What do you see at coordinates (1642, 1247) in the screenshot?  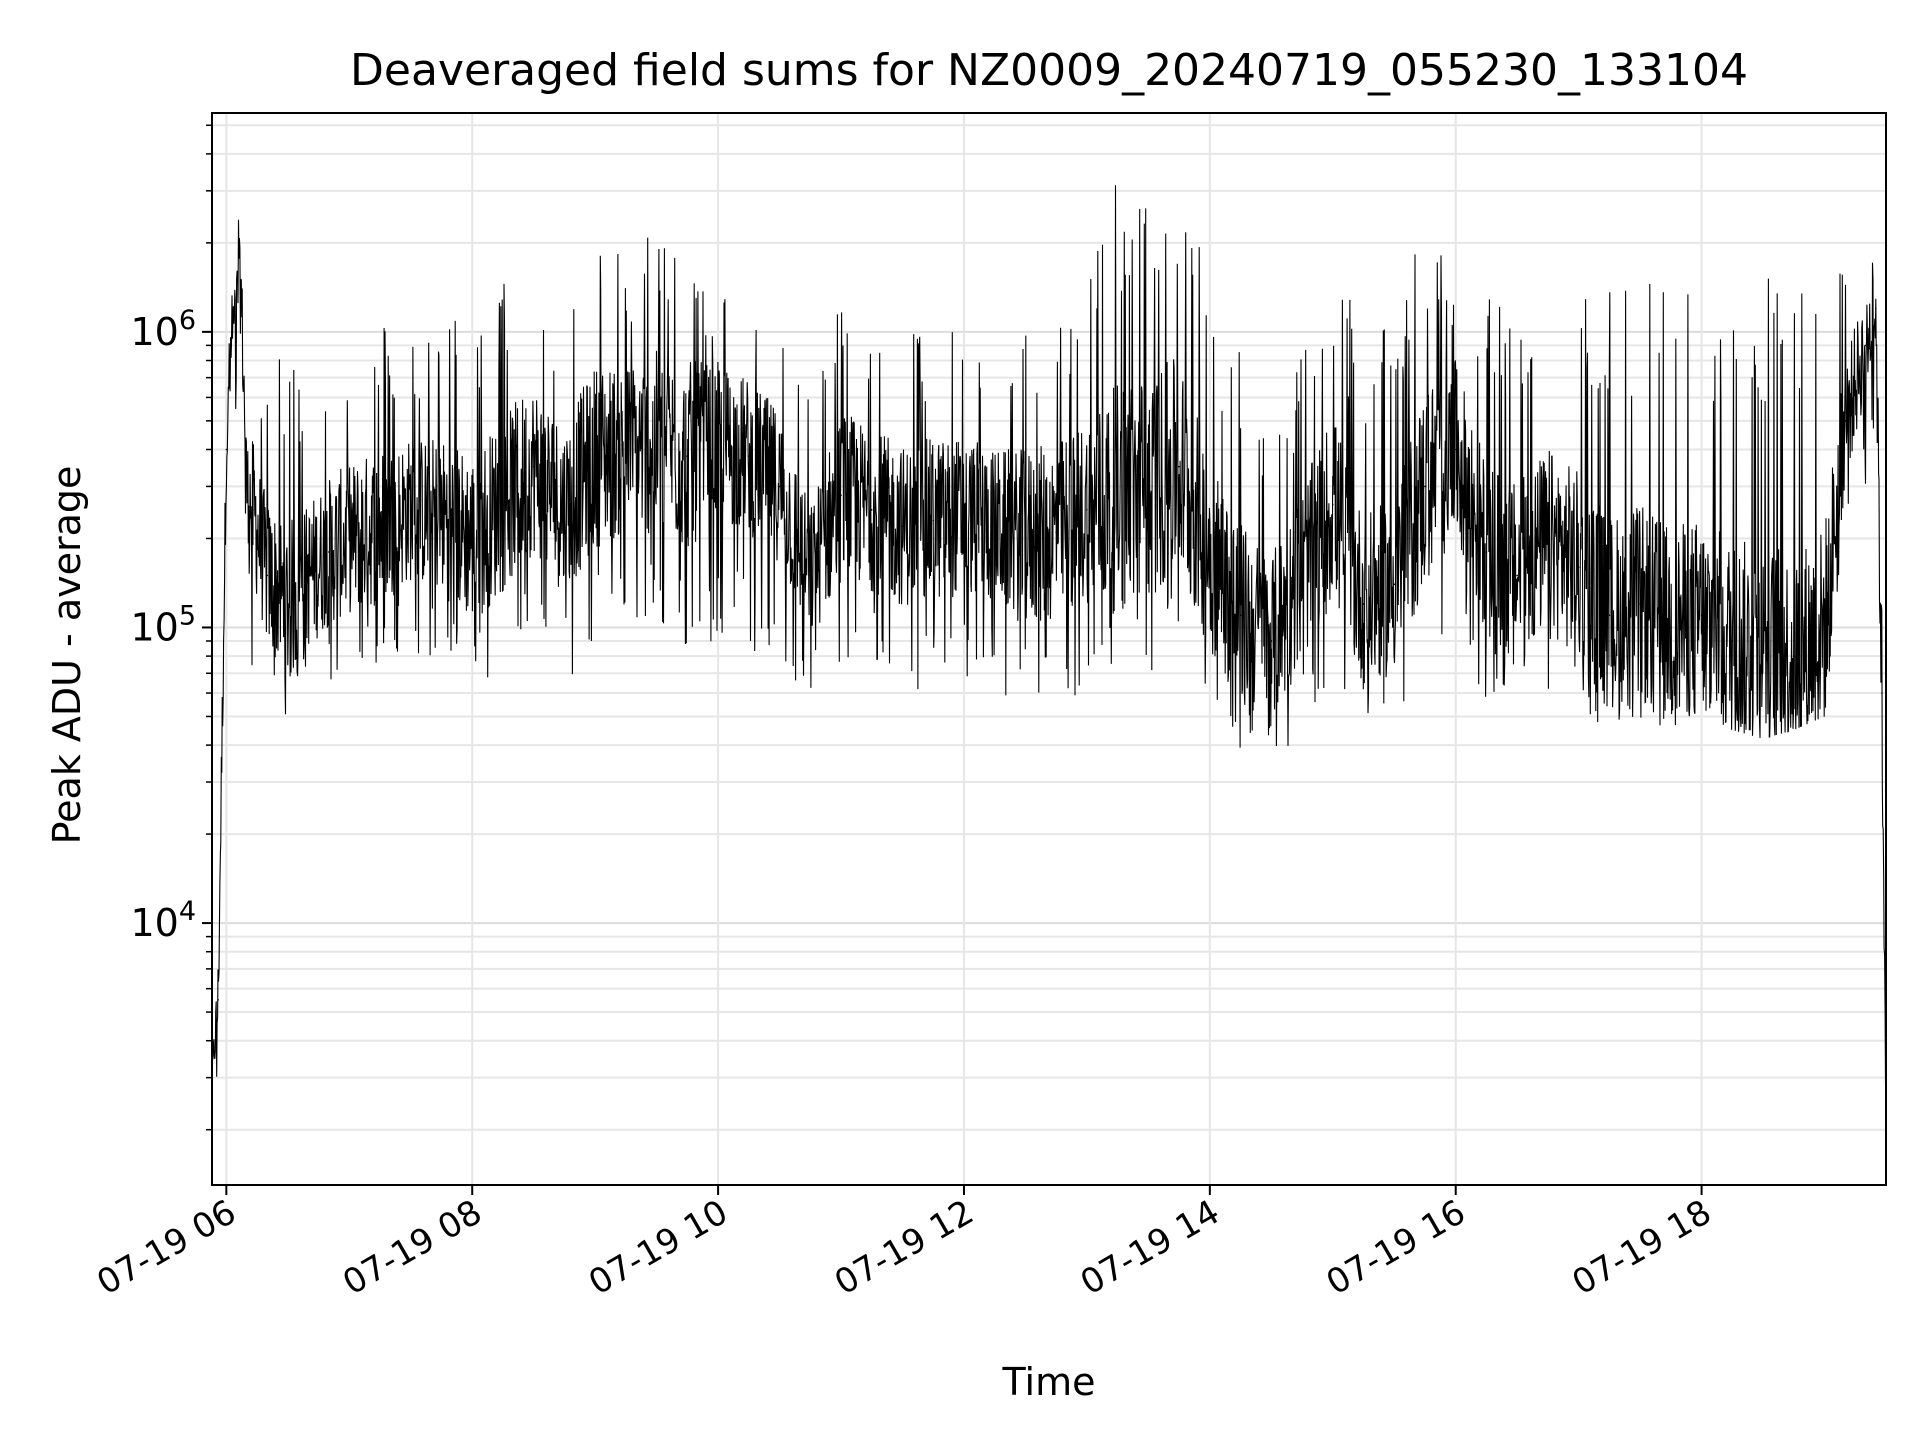 I see `x-tick-label: 07-19 18` at bounding box center [1642, 1247].